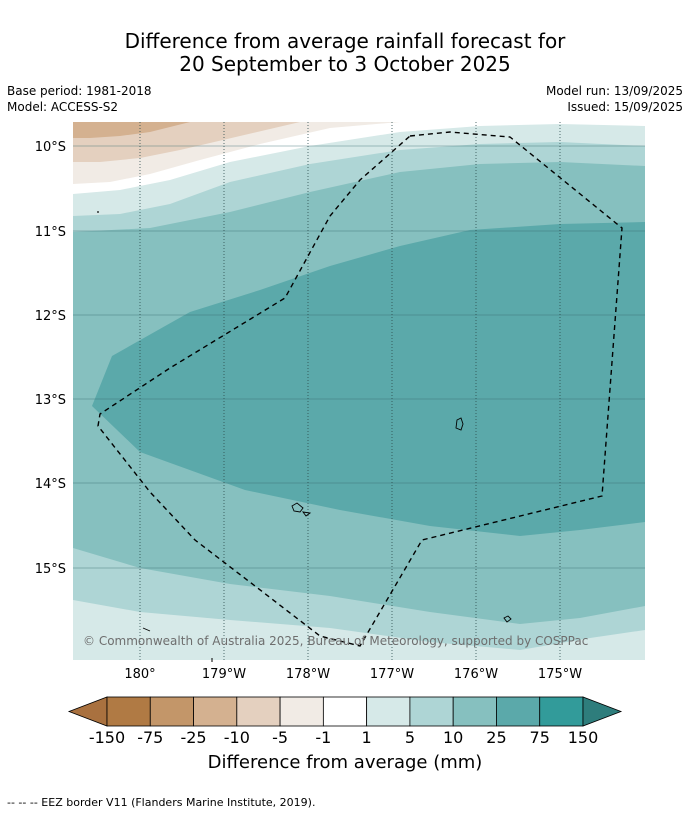  I want to click on issued-text: Issued: 15/09/2025, so click(625, 107).